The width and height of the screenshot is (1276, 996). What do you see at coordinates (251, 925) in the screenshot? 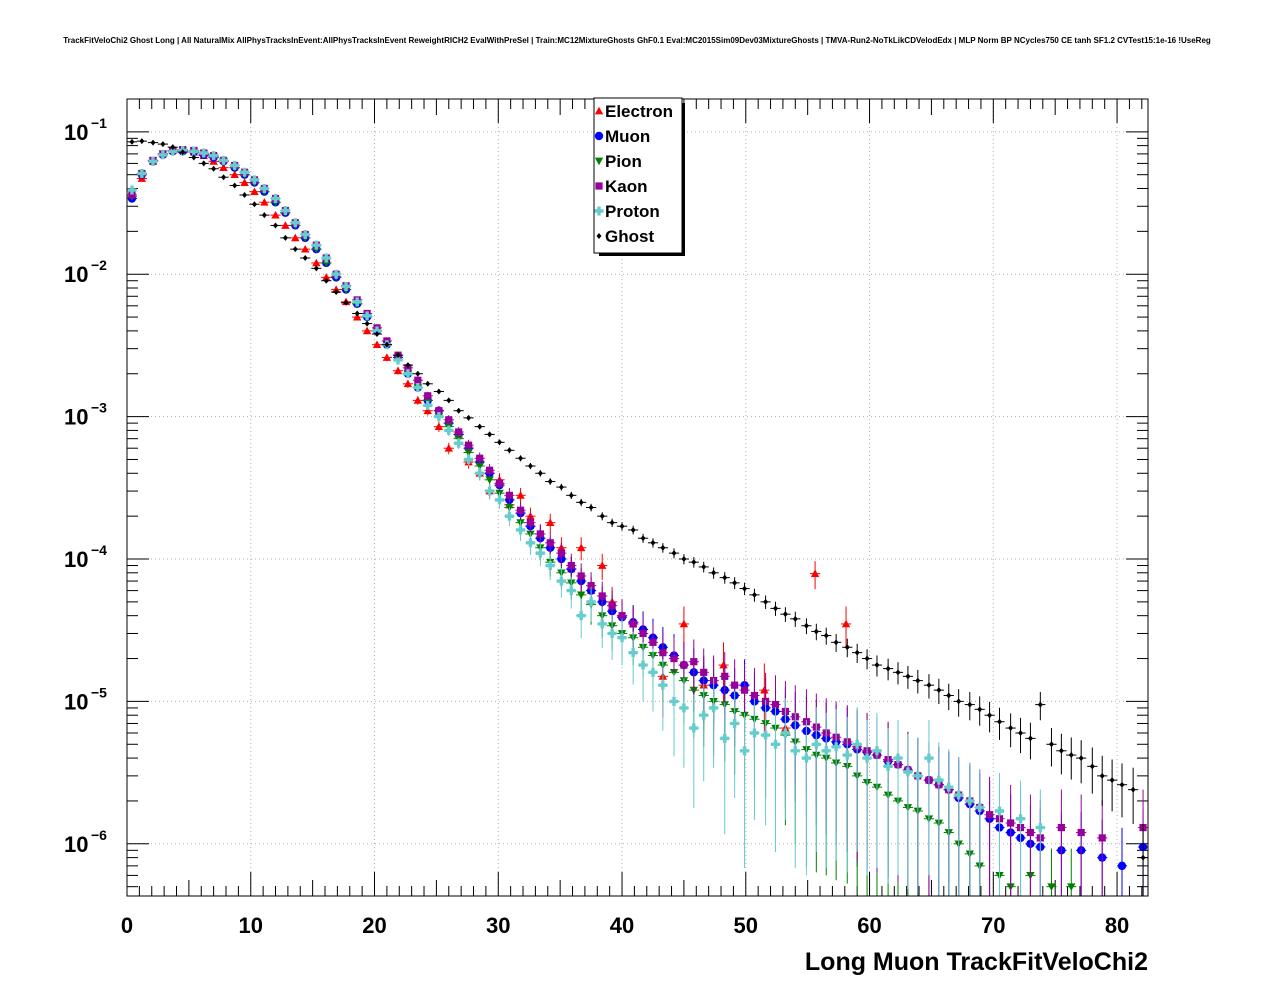
I see `x-tick-label: 10` at bounding box center [251, 925].